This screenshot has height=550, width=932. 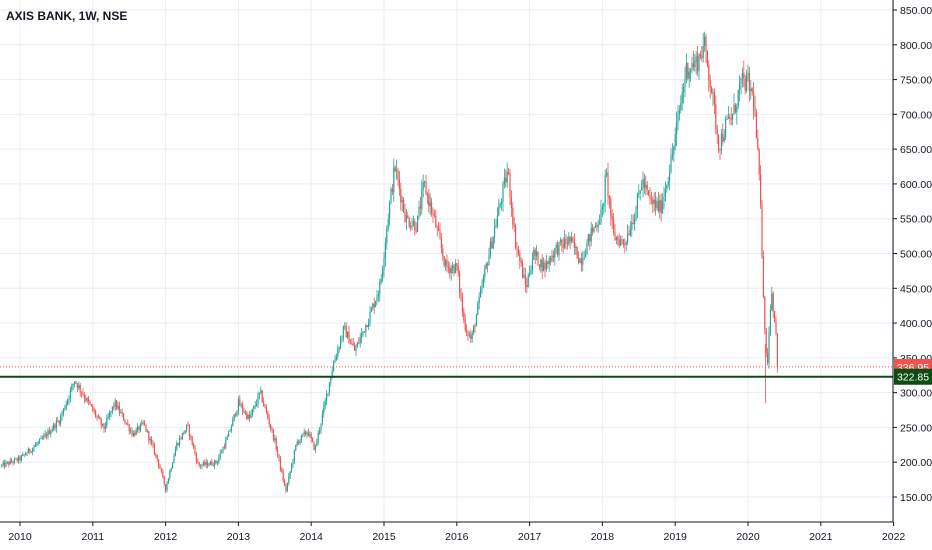 I want to click on support-label: 322.85, so click(x=913, y=378).